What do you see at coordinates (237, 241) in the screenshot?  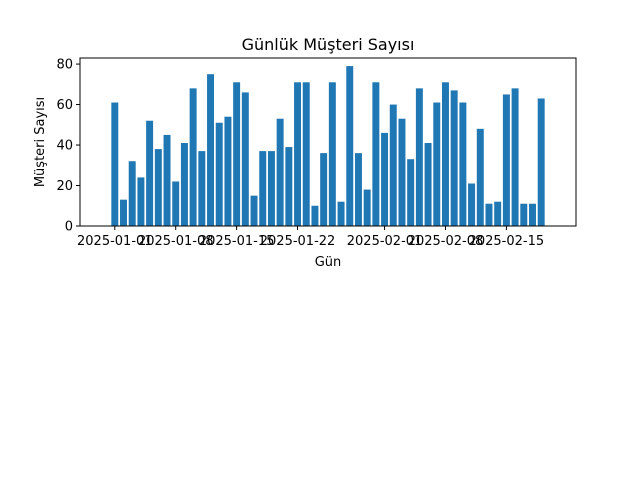 I see `x-tick-label: 2025-01-15` at bounding box center [237, 241].